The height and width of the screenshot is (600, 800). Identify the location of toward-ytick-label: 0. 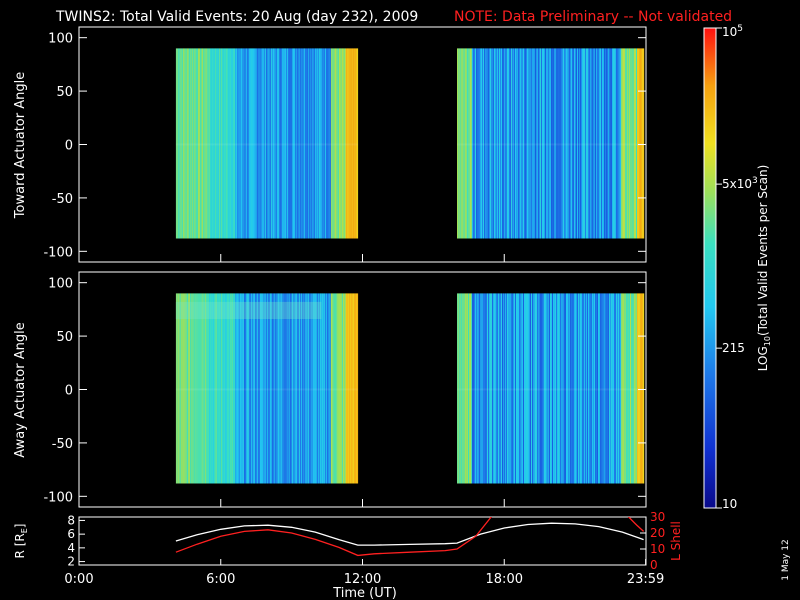
(69, 146).